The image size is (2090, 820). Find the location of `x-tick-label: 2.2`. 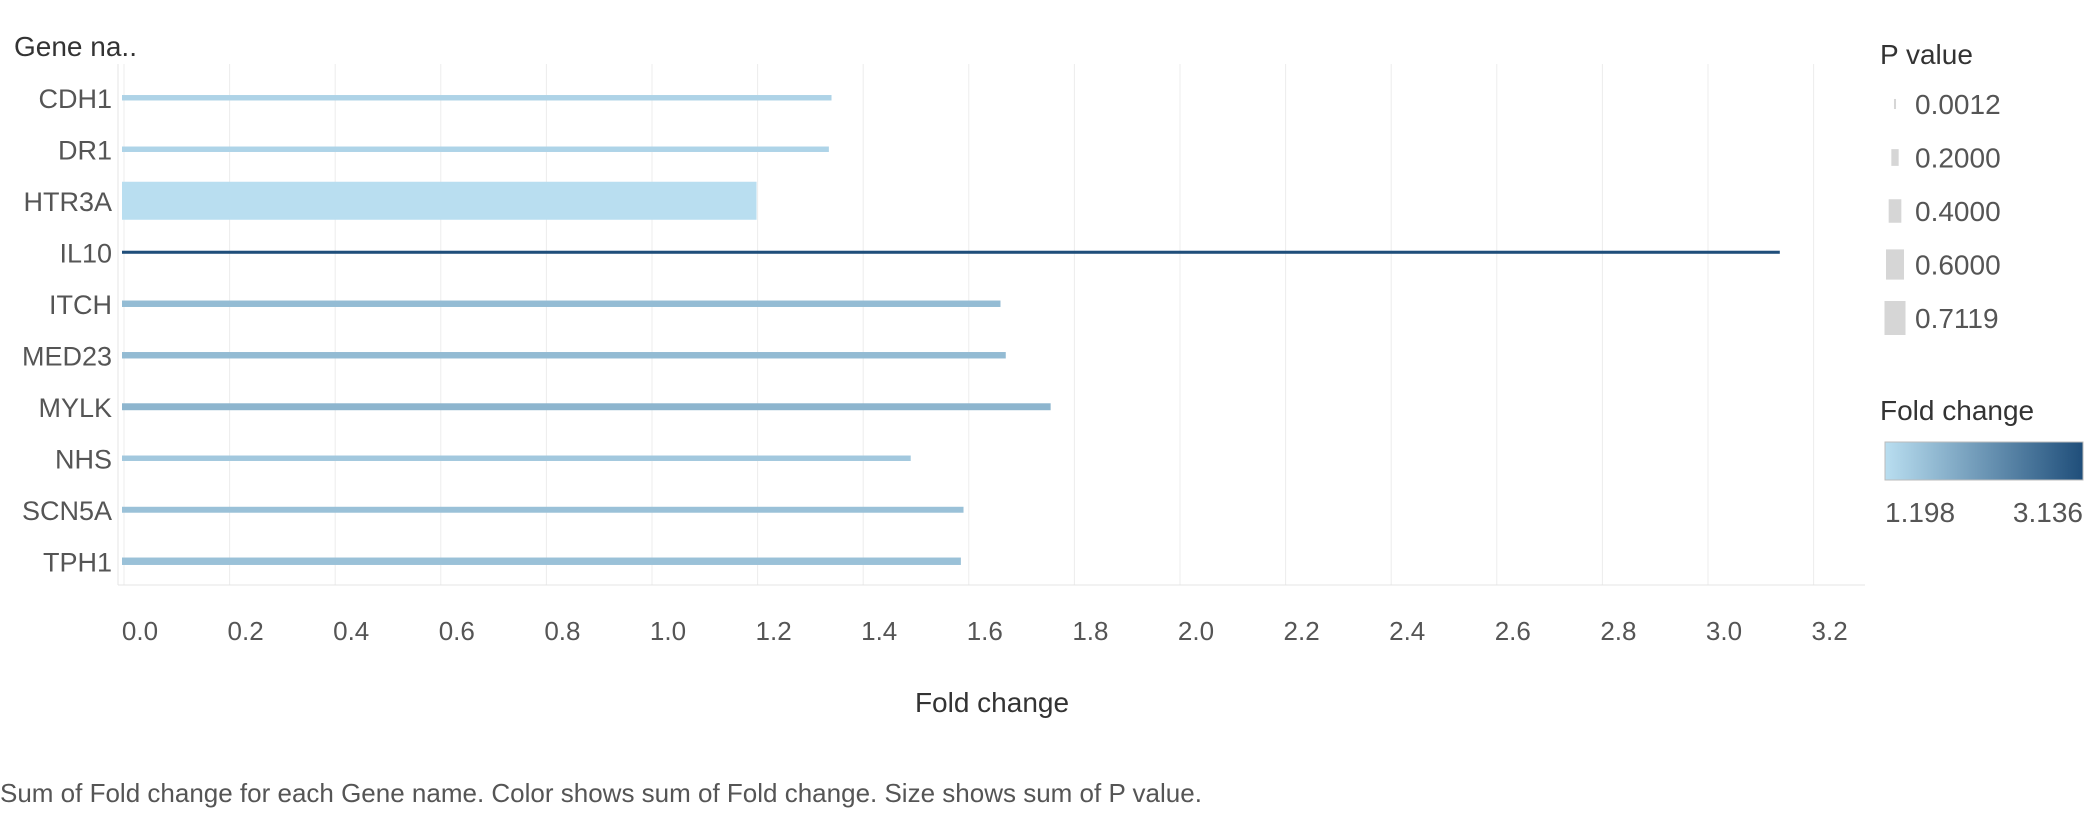

x-tick-label: 2.2 is located at coordinates (1302, 631).